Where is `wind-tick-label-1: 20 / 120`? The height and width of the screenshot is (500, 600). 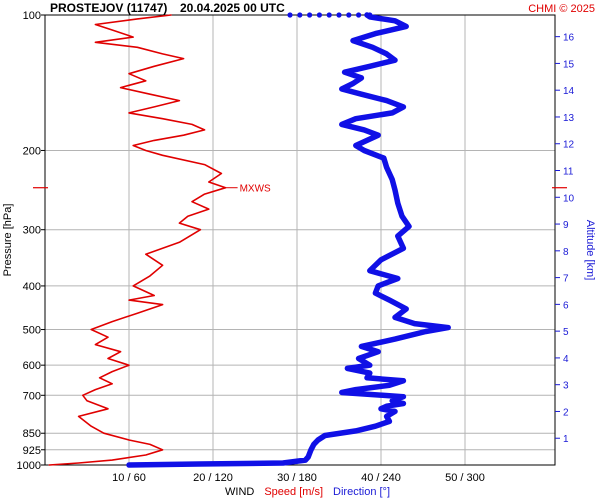
wind-tick-label-1: 20 / 120 is located at coordinates (213, 478).